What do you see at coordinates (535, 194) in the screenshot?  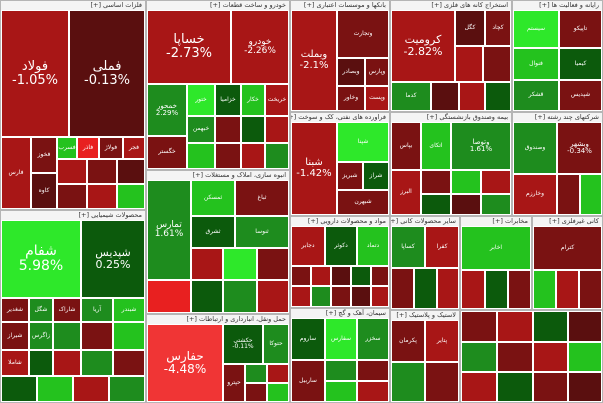 I see `stock-tile: وخارزم` at bounding box center [535, 194].